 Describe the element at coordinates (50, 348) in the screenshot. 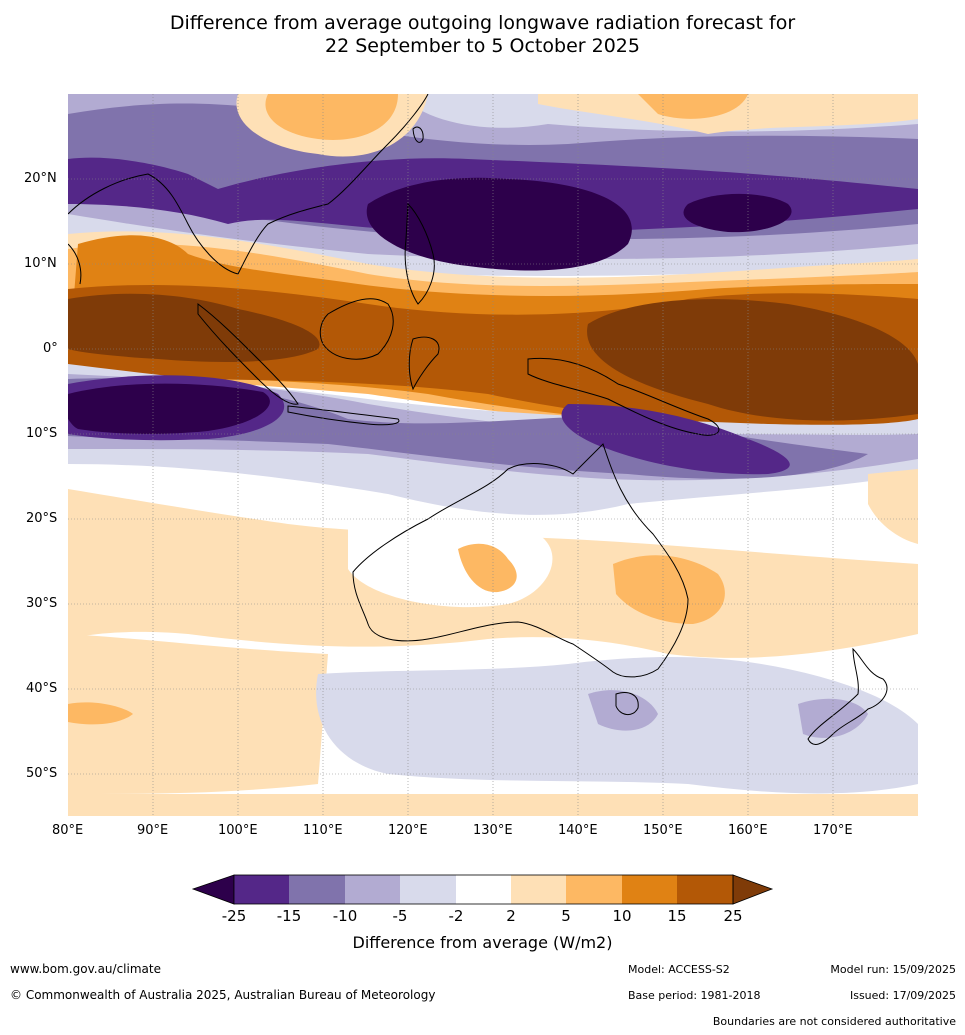

I see `lat-label-0: 0°` at that location.